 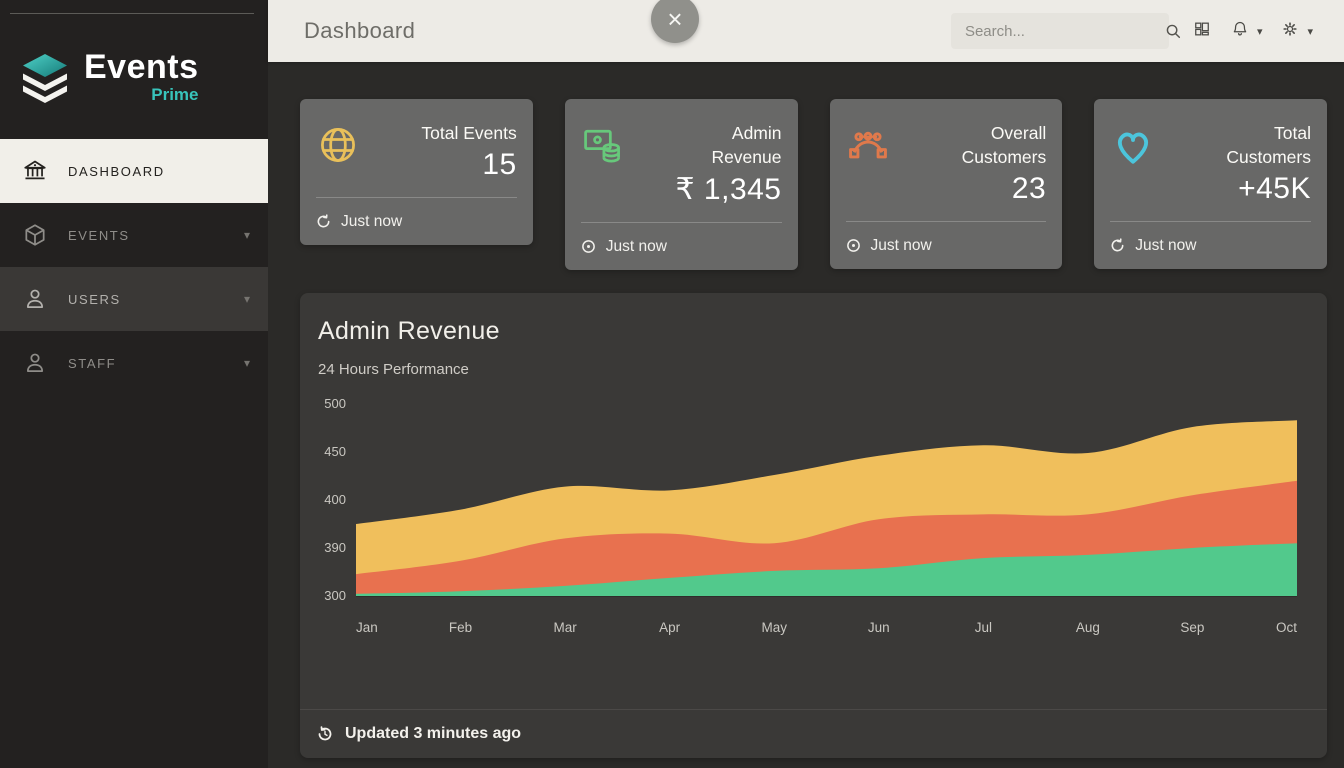 I want to click on stat-title: Admin Revenue, so click(x=746, y=145).